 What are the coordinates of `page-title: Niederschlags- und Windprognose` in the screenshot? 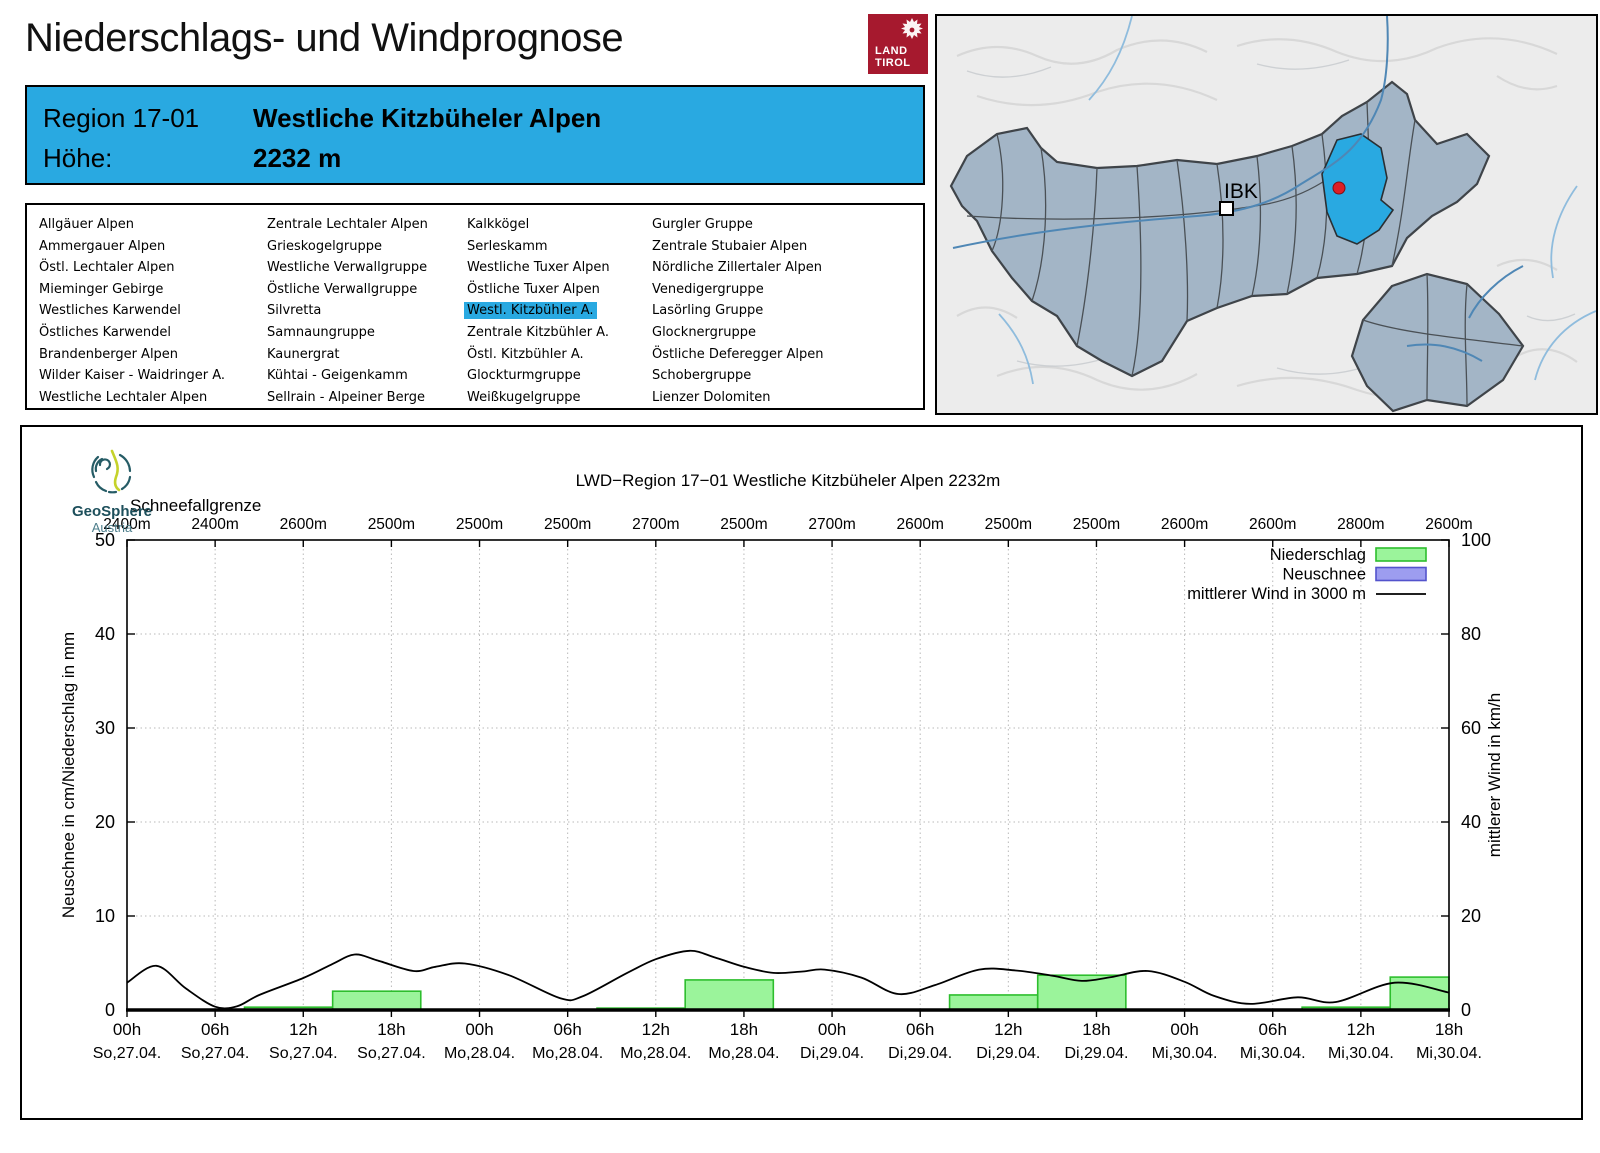 It's located at (324, 38).